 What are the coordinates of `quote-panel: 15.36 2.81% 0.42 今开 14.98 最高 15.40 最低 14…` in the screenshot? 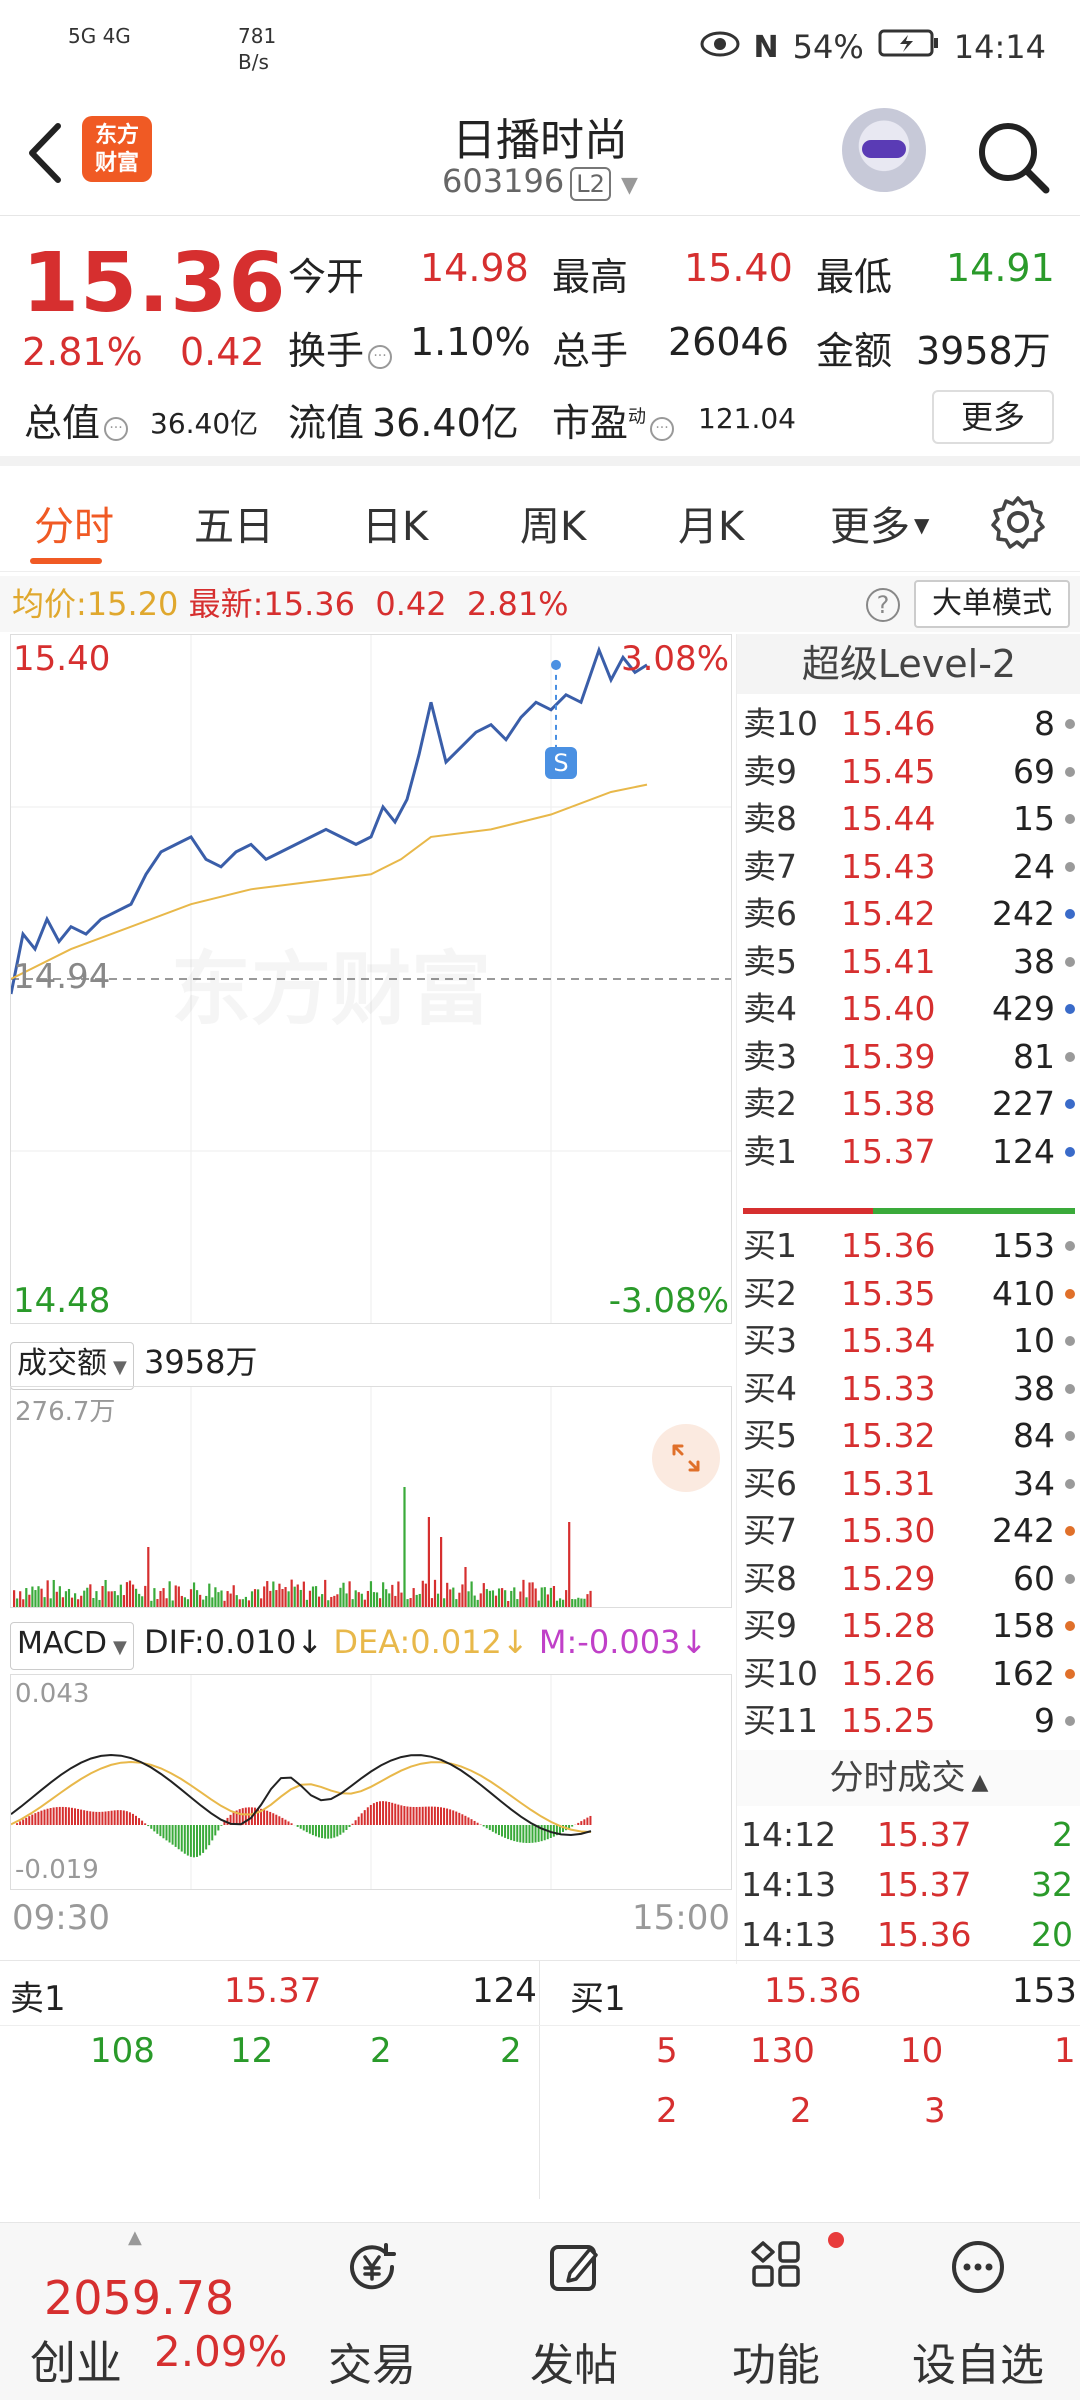 It's located at (540, 341).